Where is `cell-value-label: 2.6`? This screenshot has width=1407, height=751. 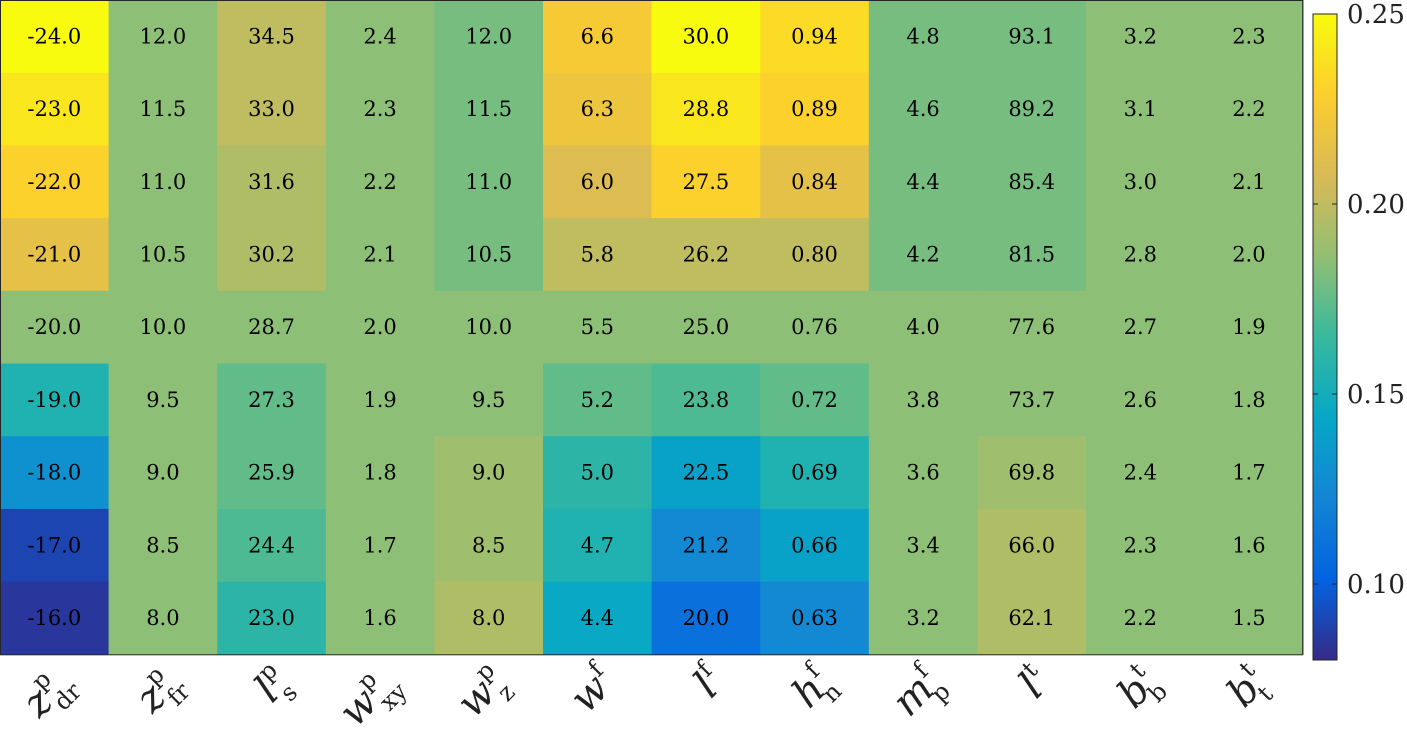
cell-value-label: 2.6 is located at coordinates (1140, 400).